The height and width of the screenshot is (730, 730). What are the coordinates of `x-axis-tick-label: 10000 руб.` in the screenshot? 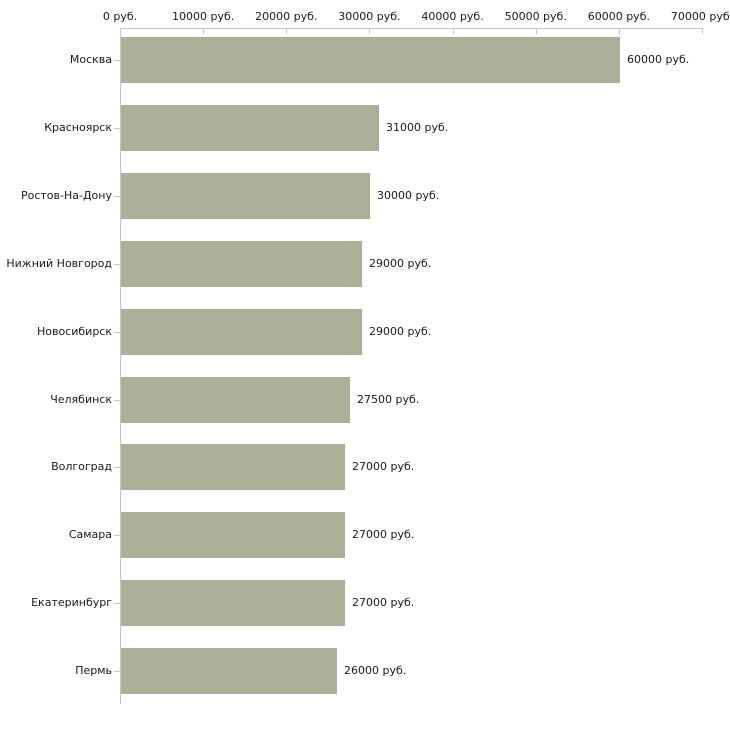 It's located at (203, 16).